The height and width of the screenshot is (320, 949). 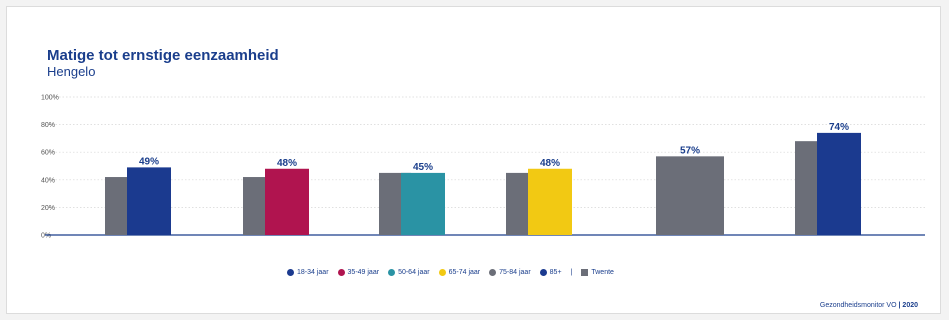 I want to click on source-footer: Gezondheidsmonitor VO | 2020, so click(x=869, y=305).